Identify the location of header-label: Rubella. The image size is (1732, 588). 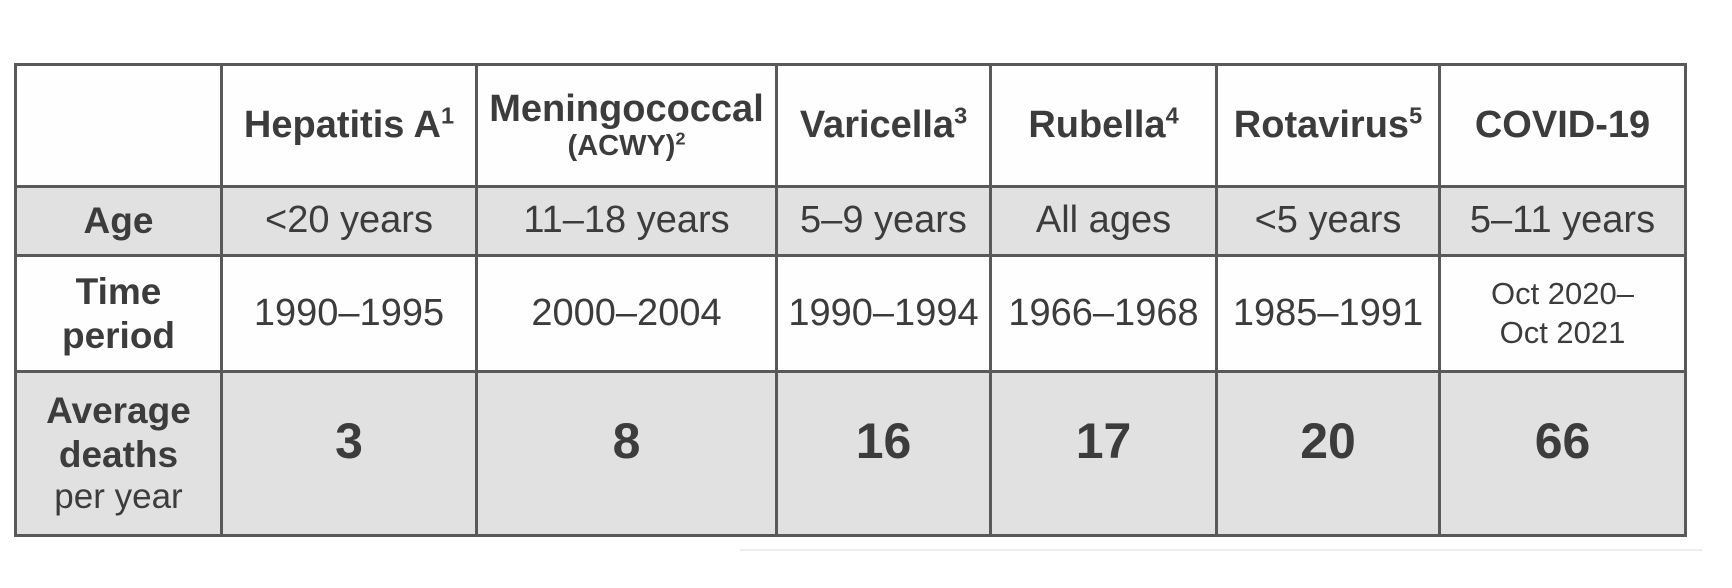
(1097, 125).